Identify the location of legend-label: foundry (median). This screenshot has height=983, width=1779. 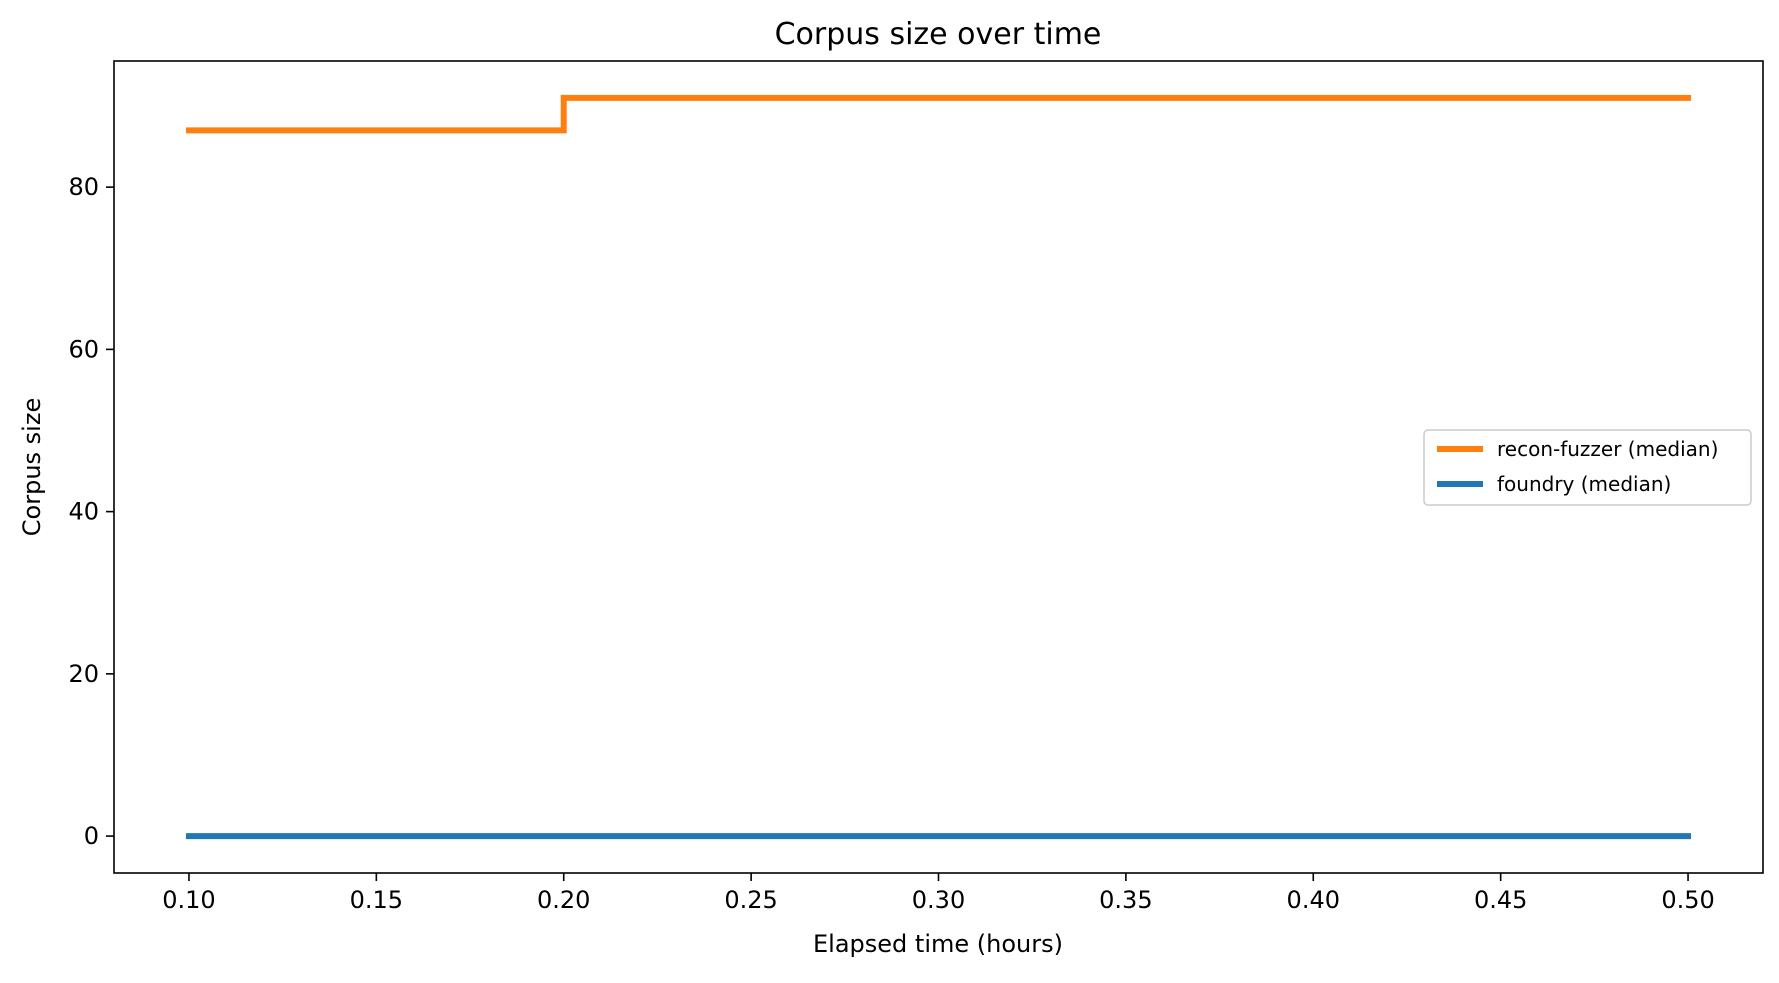
(1584, 484).